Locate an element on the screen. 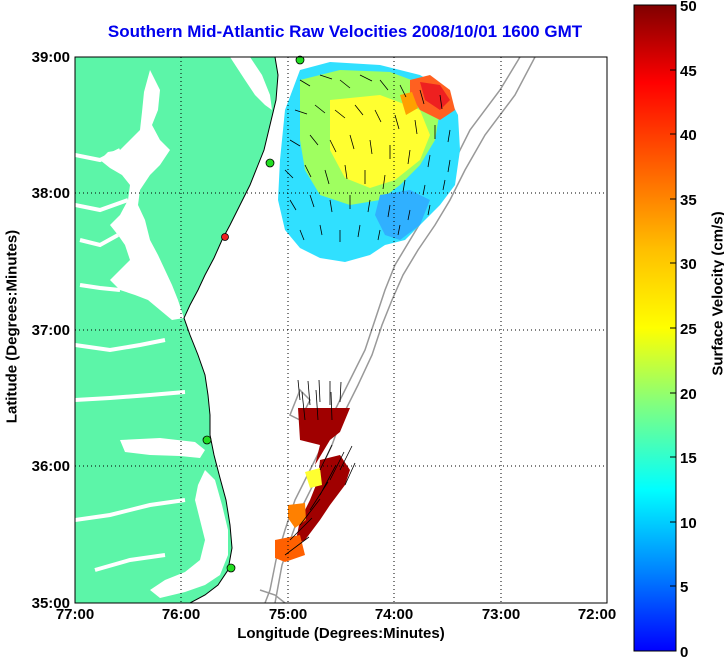 Image resolution: width=724 pixels, height=659 pixels. colorbar-tick-label: 20 is located at coordinates (688, 394).